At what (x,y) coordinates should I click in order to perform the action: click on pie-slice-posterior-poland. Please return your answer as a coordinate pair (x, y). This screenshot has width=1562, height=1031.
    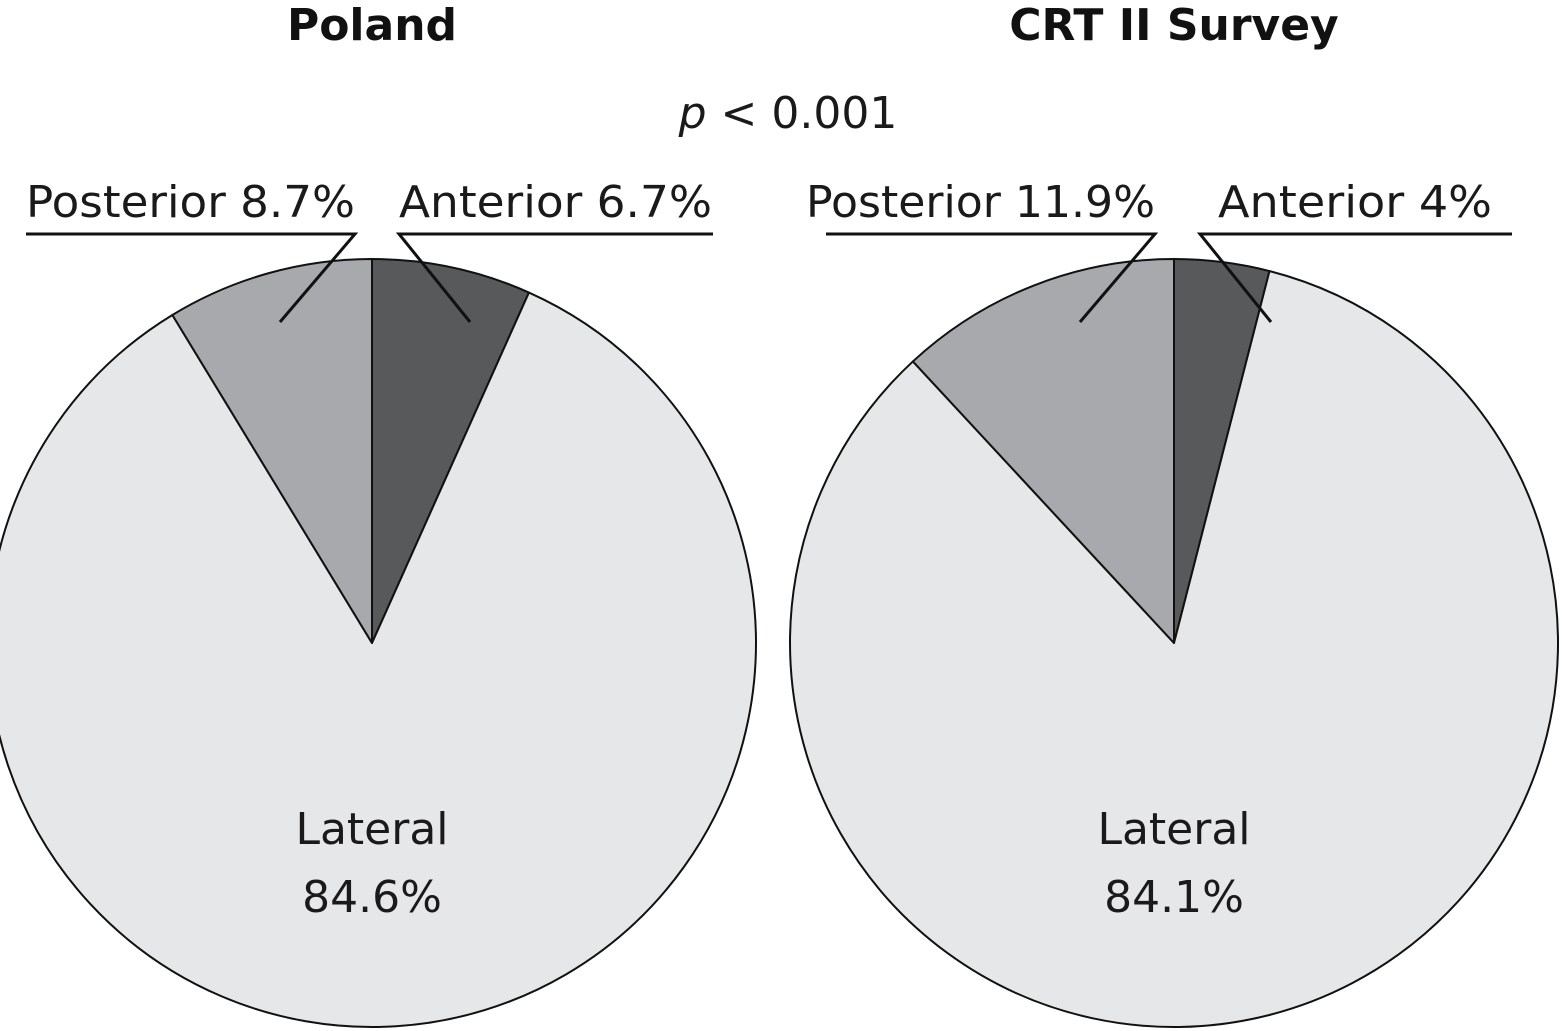
    Looking at the image, I should click on (272, 451).